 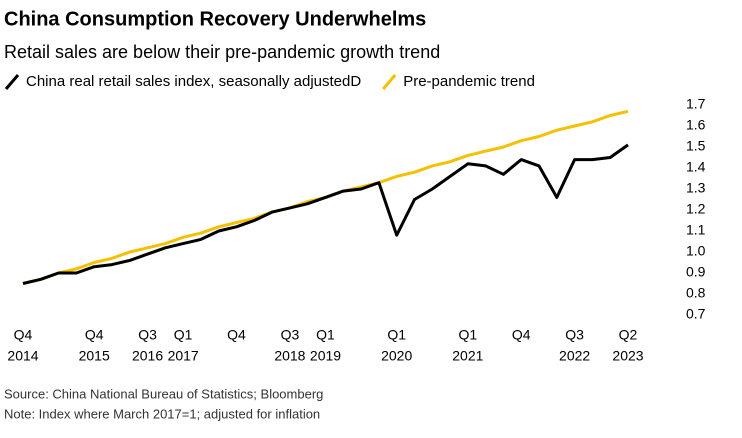 What do you see at coordinates (696, 272) in the screenshot?
I see `y-tick-label: 0.9` at bounding box center [696, 272].